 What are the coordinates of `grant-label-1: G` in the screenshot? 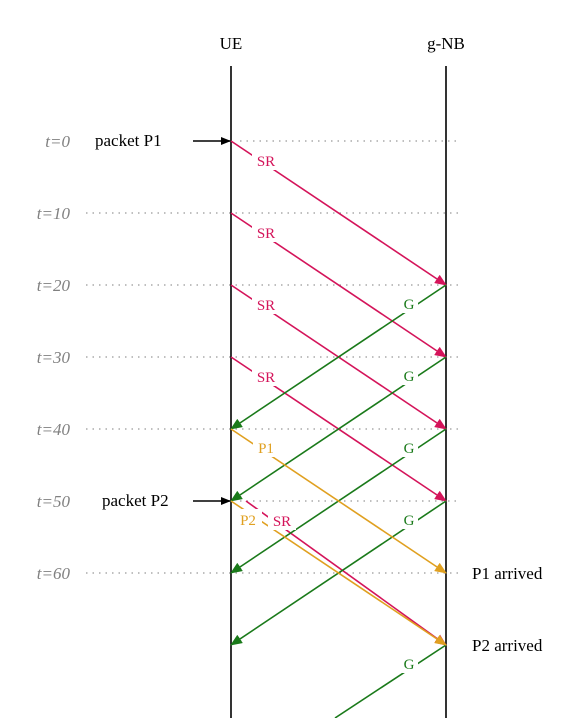 It's located at (409, 305).